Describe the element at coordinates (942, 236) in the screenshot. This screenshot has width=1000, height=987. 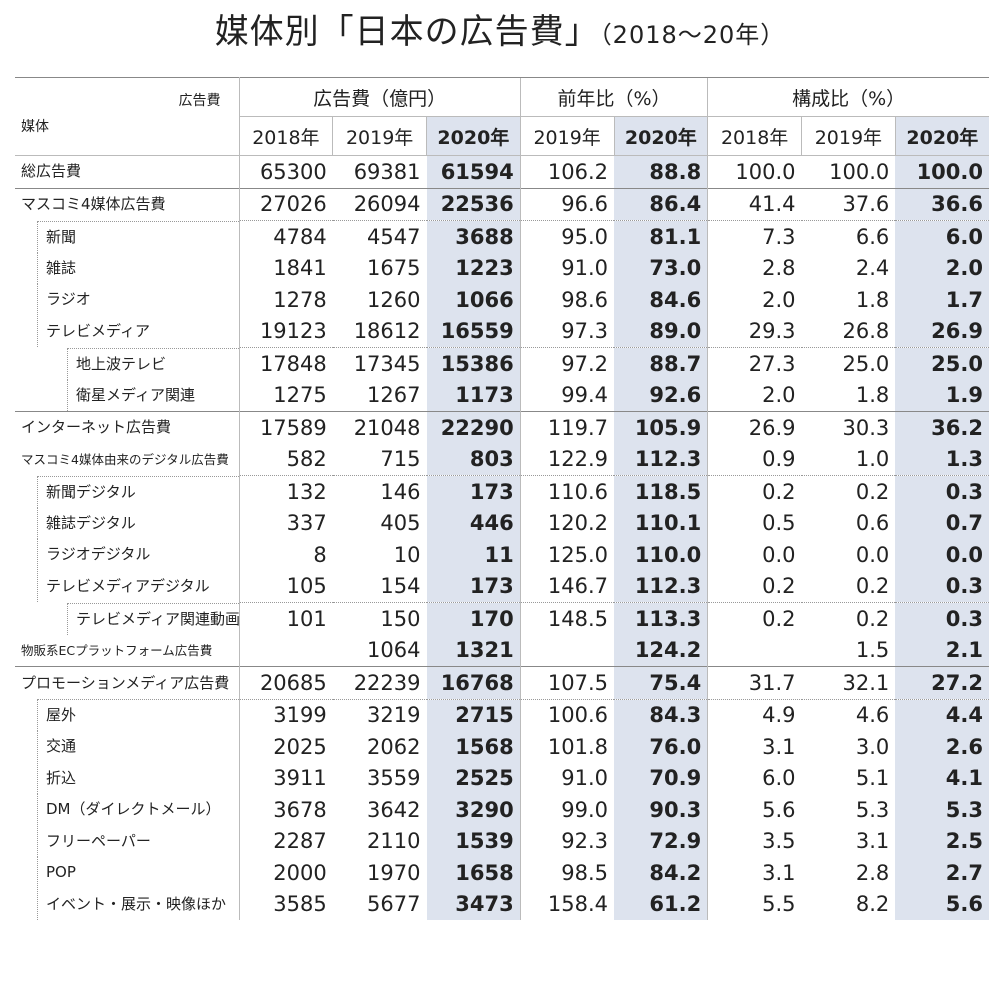
I see `value-cell: 6.0` at that location.